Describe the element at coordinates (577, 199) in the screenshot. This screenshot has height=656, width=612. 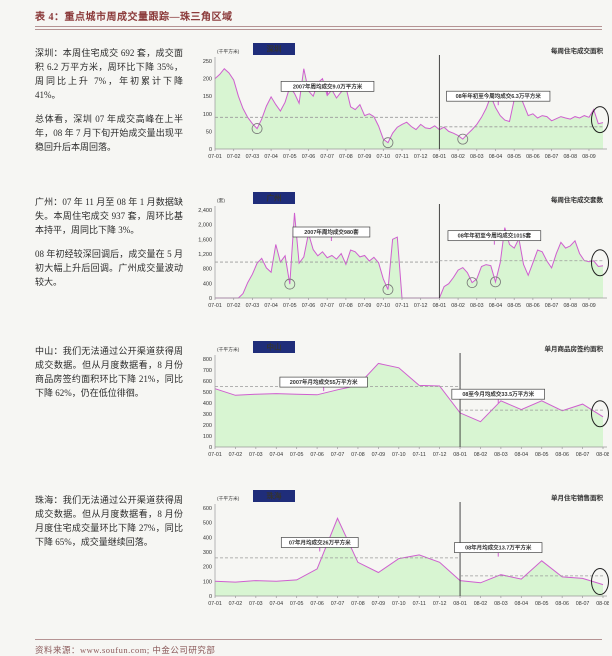
I see `chart-title: 每周住宅成交套数` at that location.